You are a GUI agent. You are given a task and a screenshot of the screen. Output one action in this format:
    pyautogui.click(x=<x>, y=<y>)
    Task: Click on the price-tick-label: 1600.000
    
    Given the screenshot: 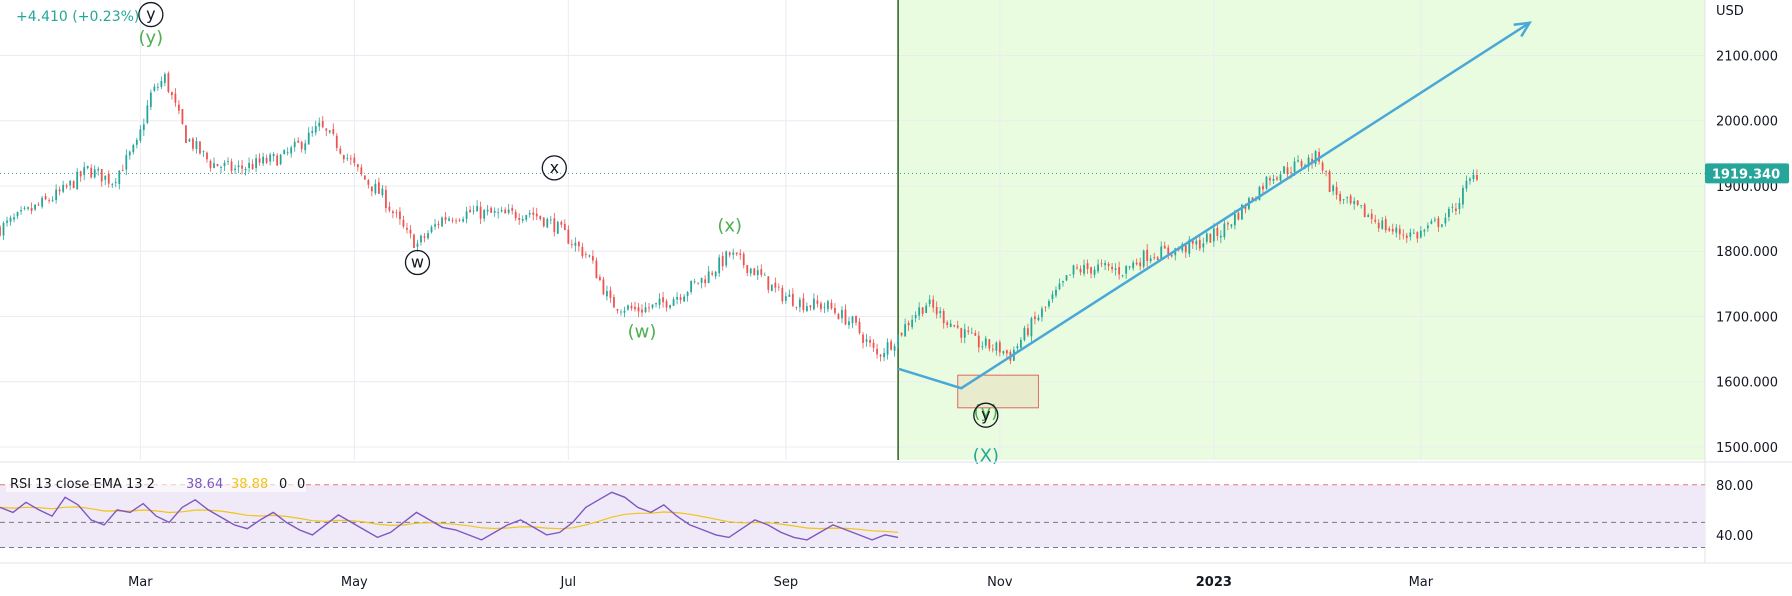 What is the action you would take?
    pyautogui.click(x=1747, y=383)
    